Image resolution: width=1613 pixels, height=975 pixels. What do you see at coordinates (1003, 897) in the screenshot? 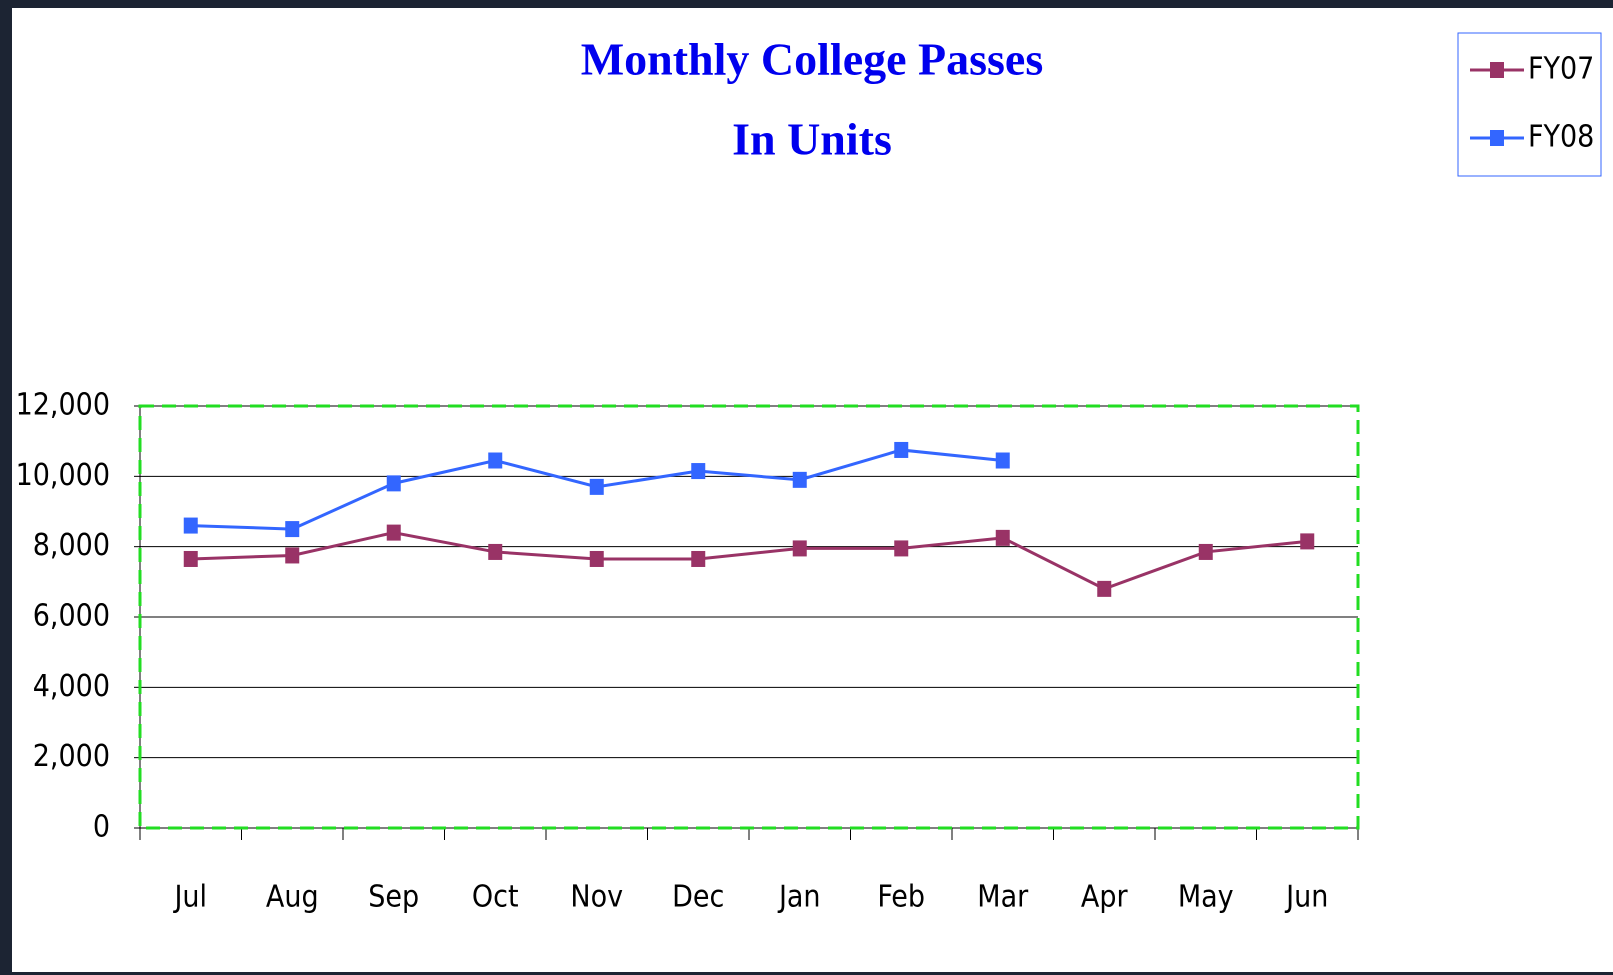
I see `x-tick-label: Mar` at bounding box center [1003, 897].